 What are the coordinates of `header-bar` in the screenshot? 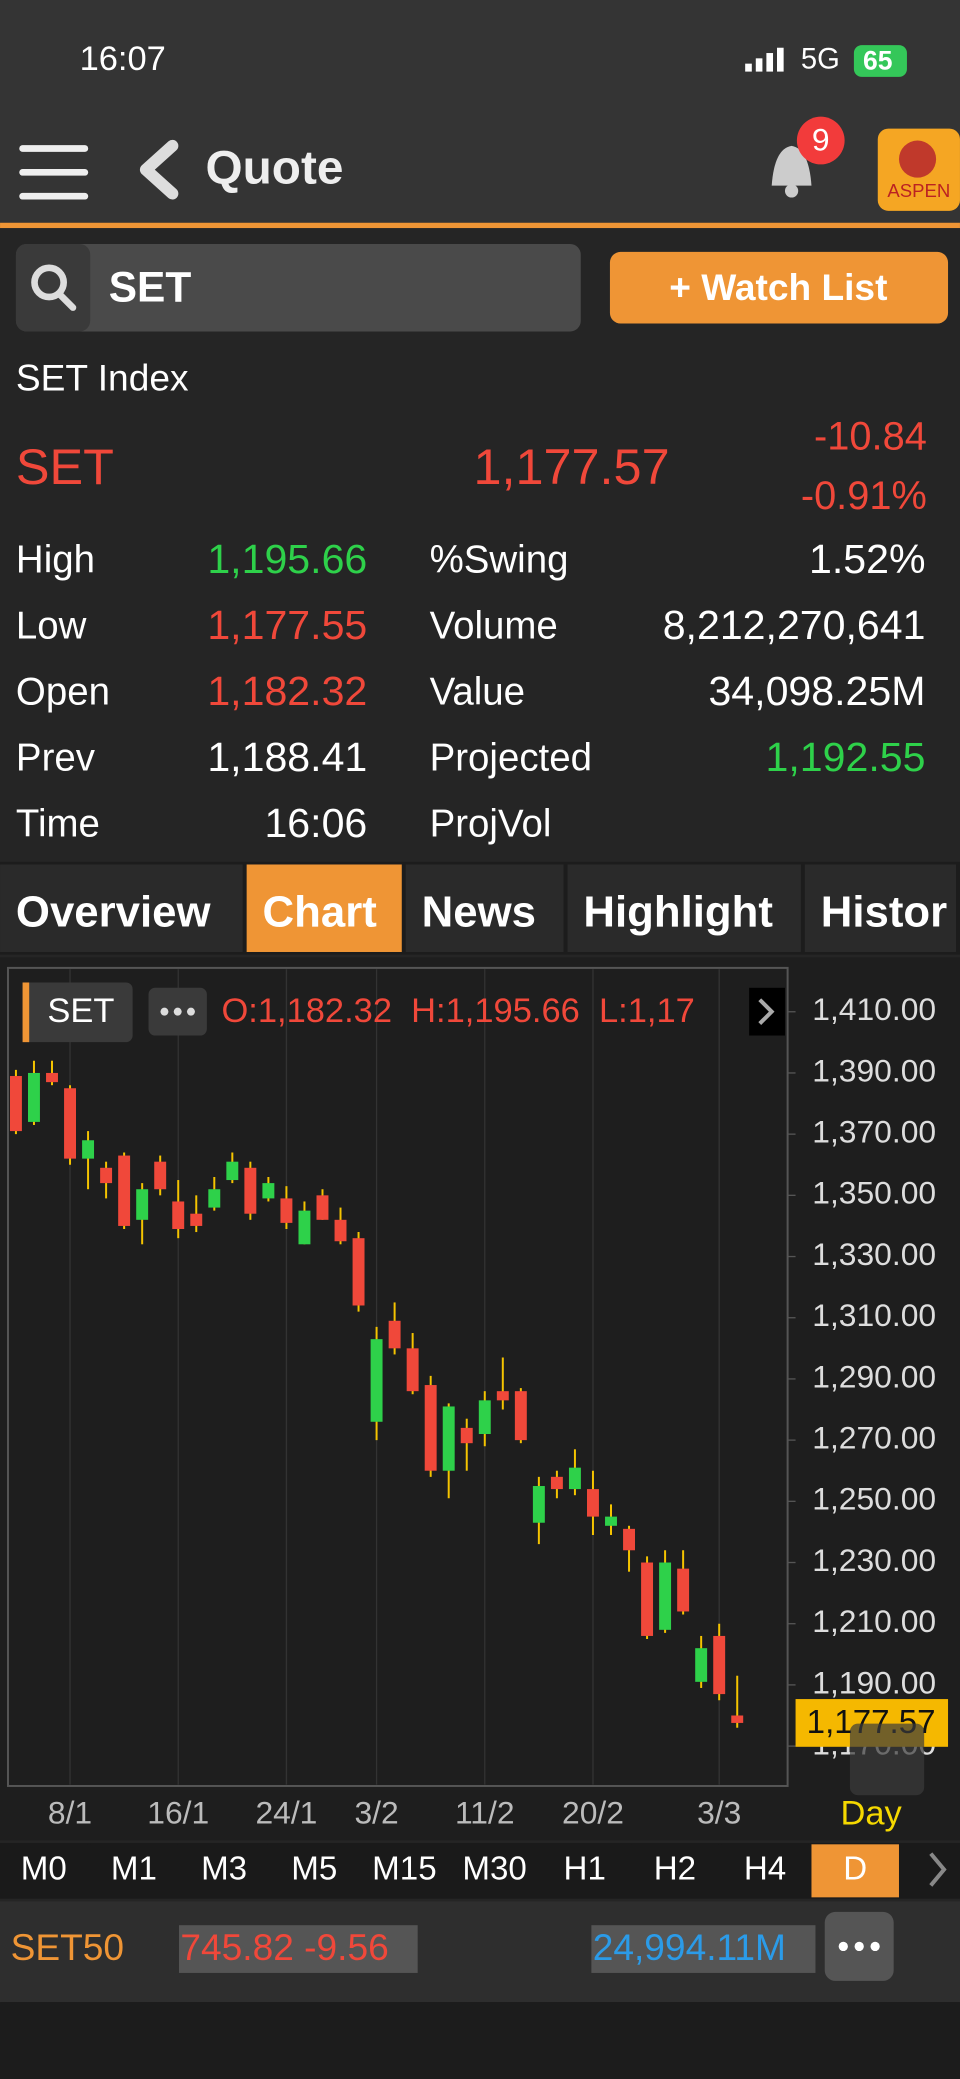 It's located at (480, 111).